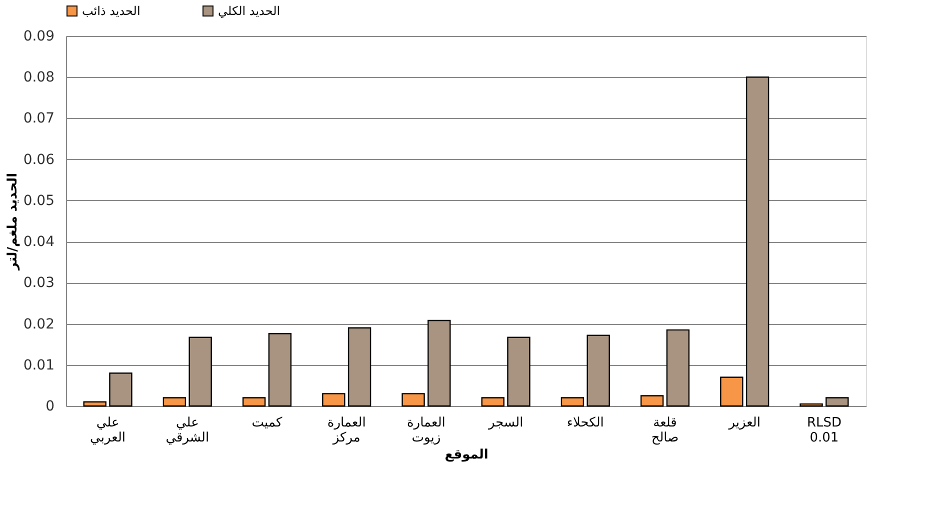  I want to click on legend-label: الحديد ذائب, so click(111, 11).